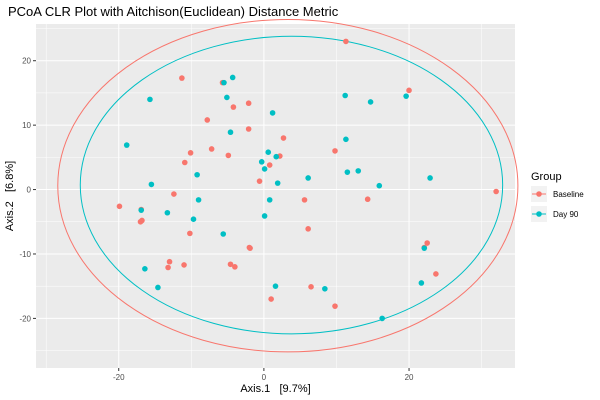 This screenshot has width=600, height=400. I want to click on x-axis-title: Axis.1 [9.7%], so click(275, 389).